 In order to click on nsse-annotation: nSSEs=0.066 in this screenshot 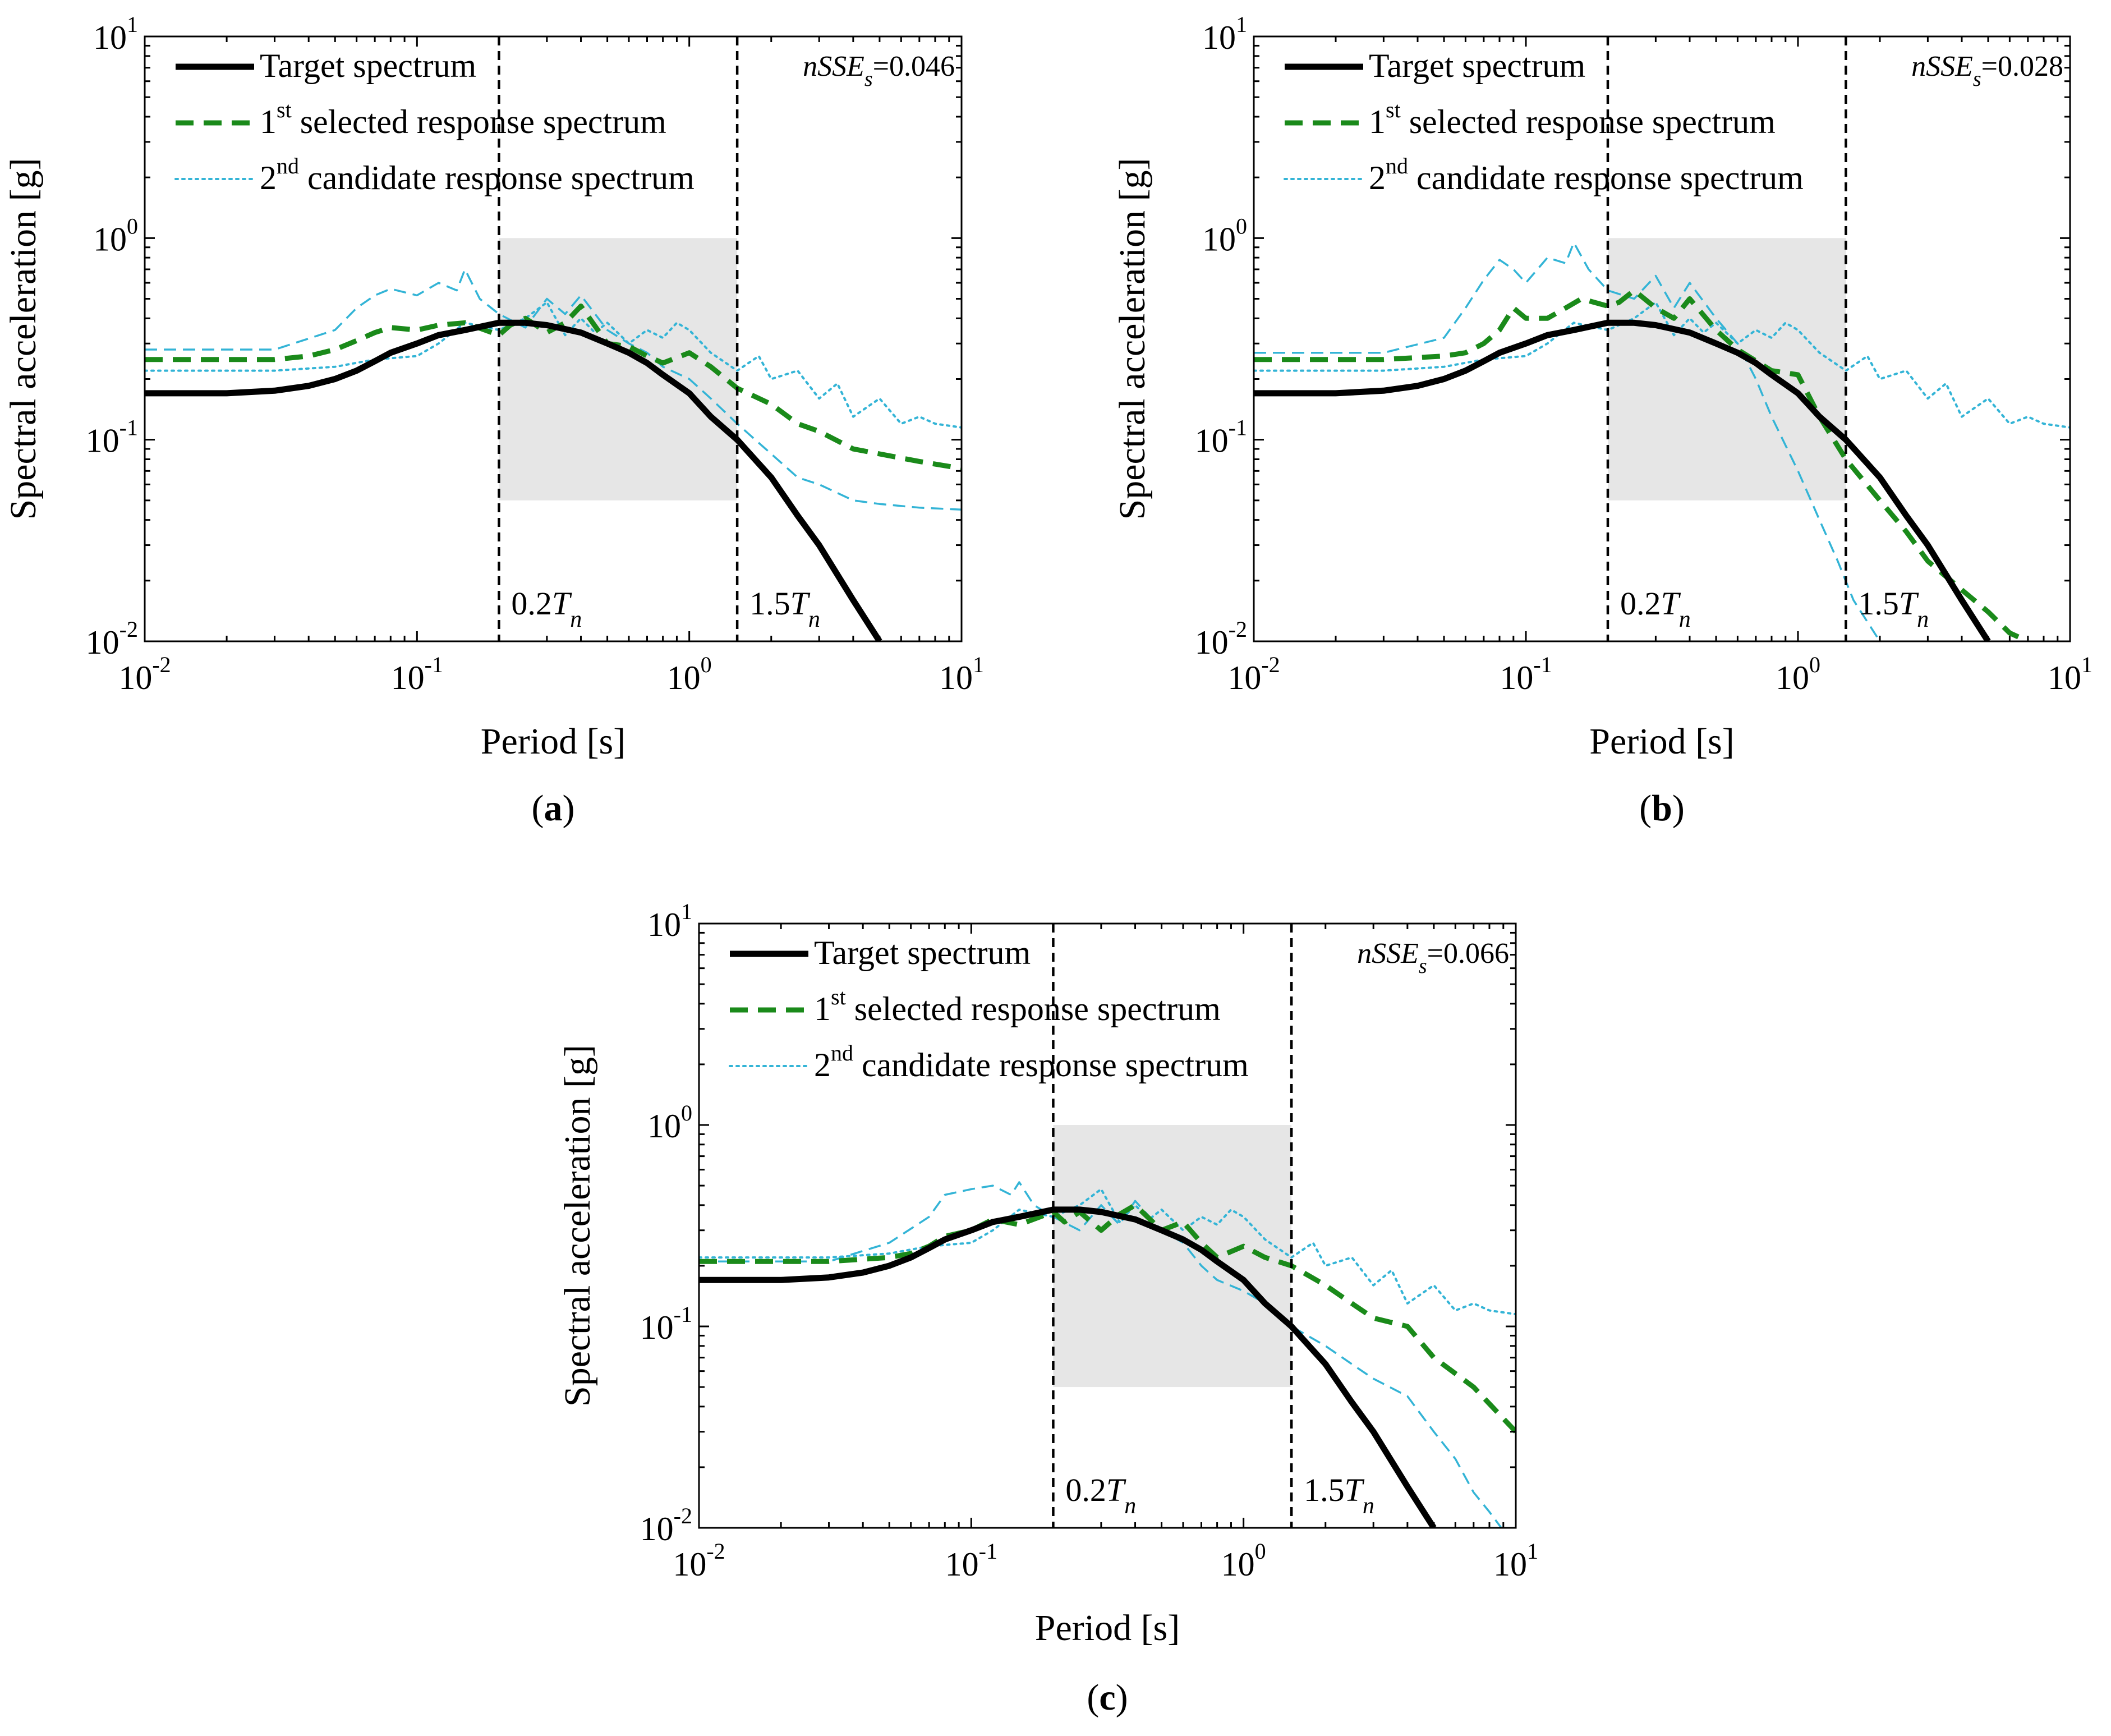, I will do `click(1433, 958)`.